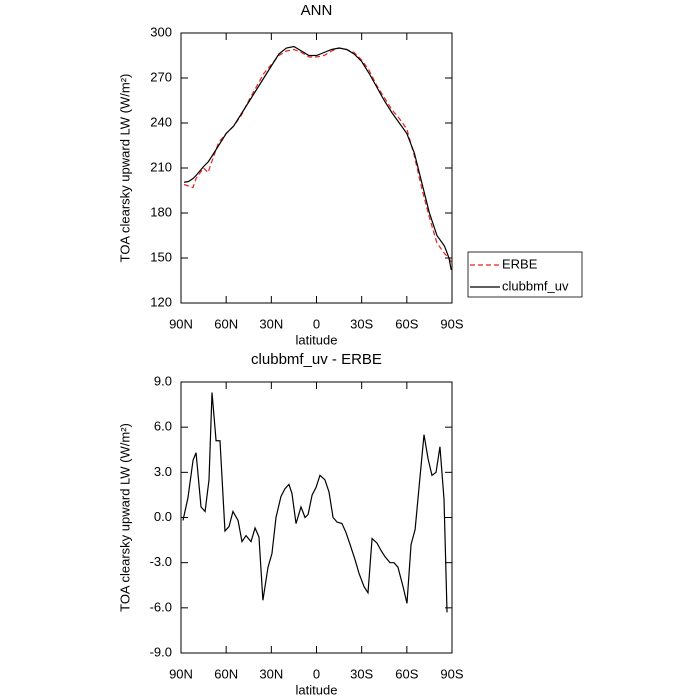  I want to click on y-tick-label: -3.0, so click(161, 561).